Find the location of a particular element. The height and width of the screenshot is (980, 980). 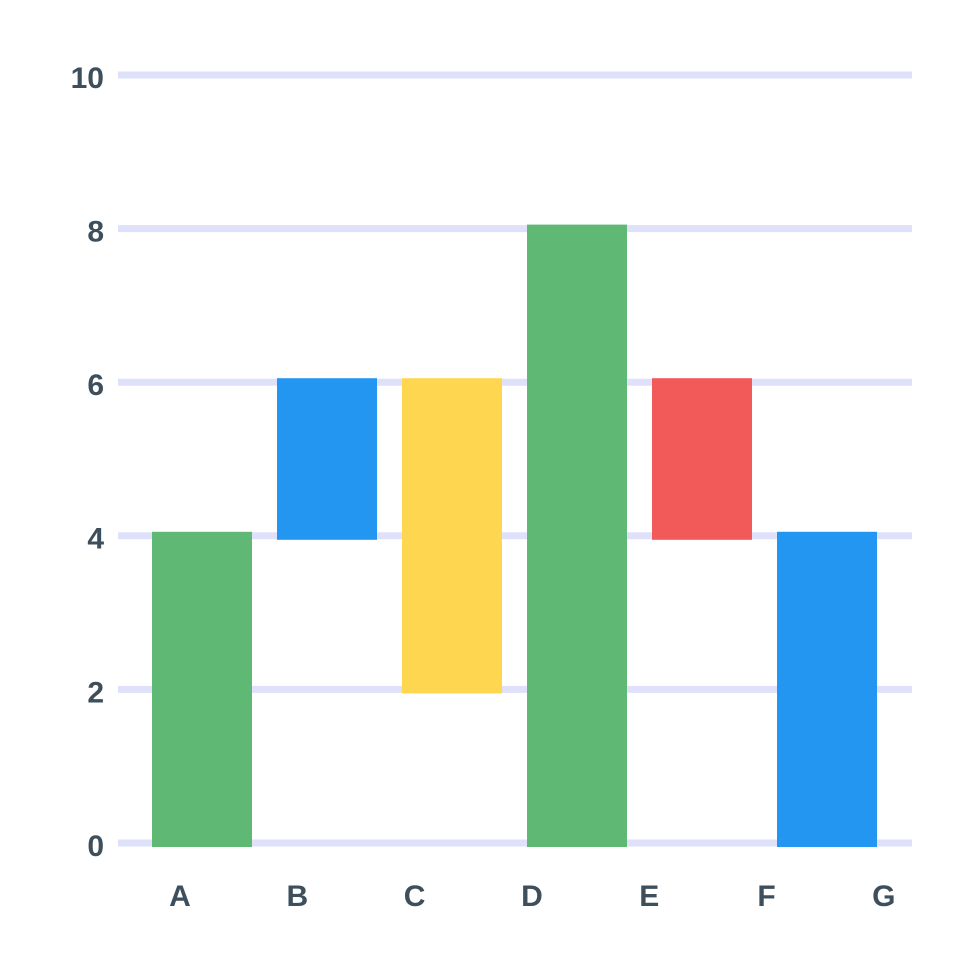

y-tick-label: 4 is located at coordinates (95, 539).